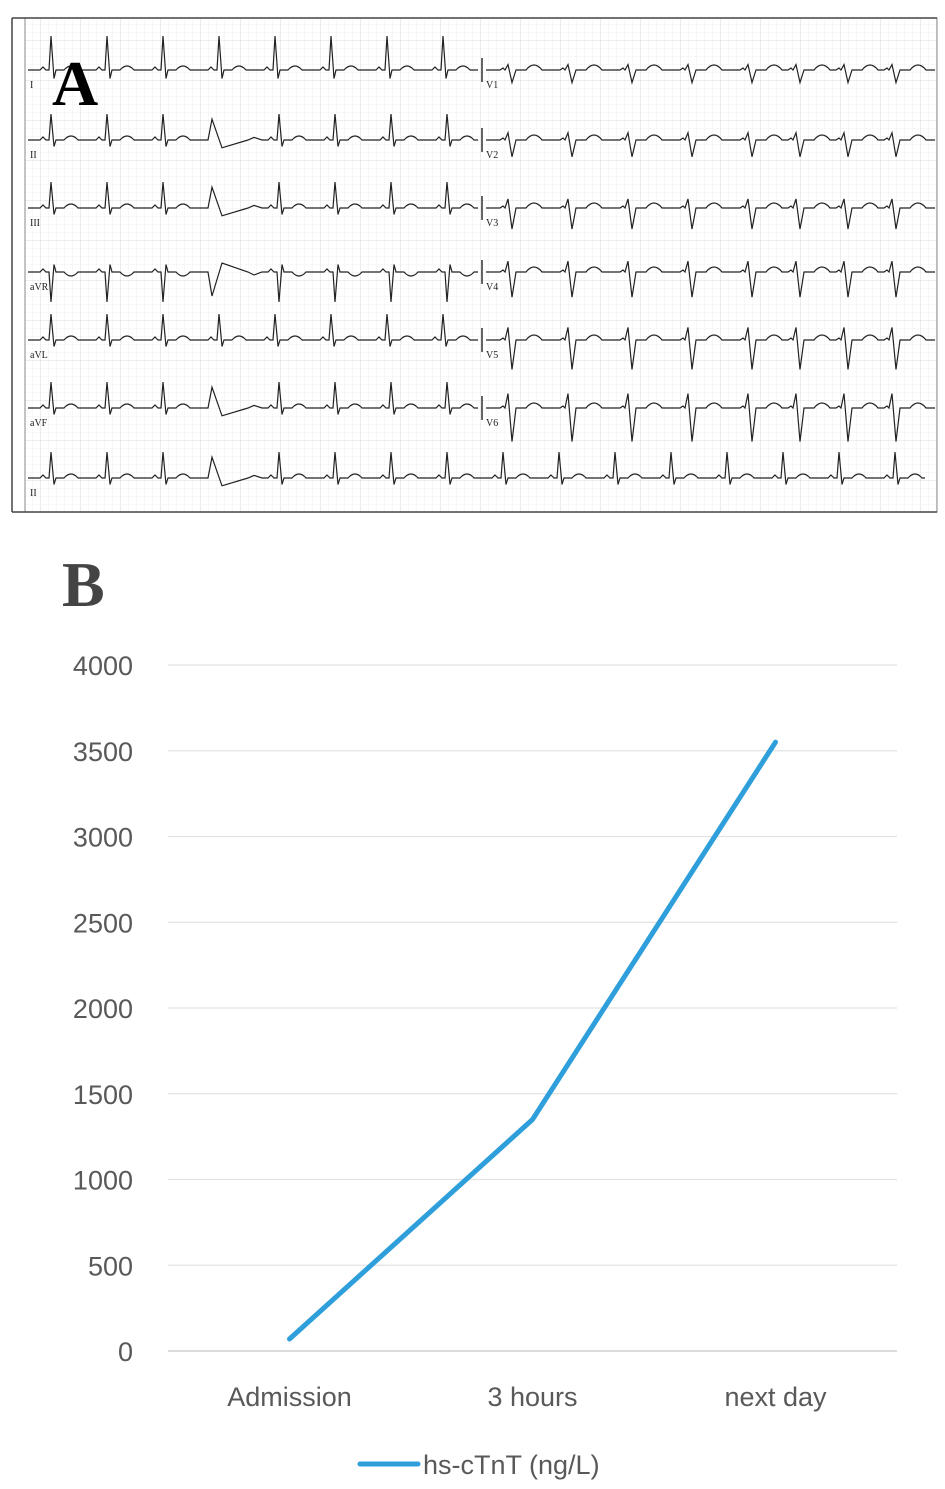 This screenshot has width=945, height=1489. Describe the element at coordinates (110, 1266) in the screenshot. I see `y-tick-label: 500` at that location.